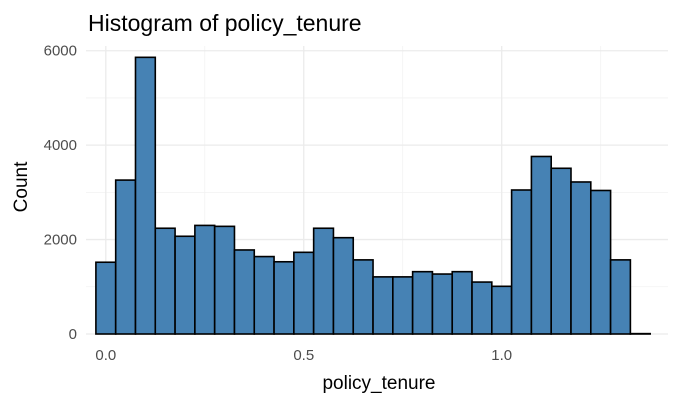 This screenshot has width=684, height=400. Describe the element at coordinates (60, 145) in the screenshot. I see `y-tick-label: 4000` at that location.